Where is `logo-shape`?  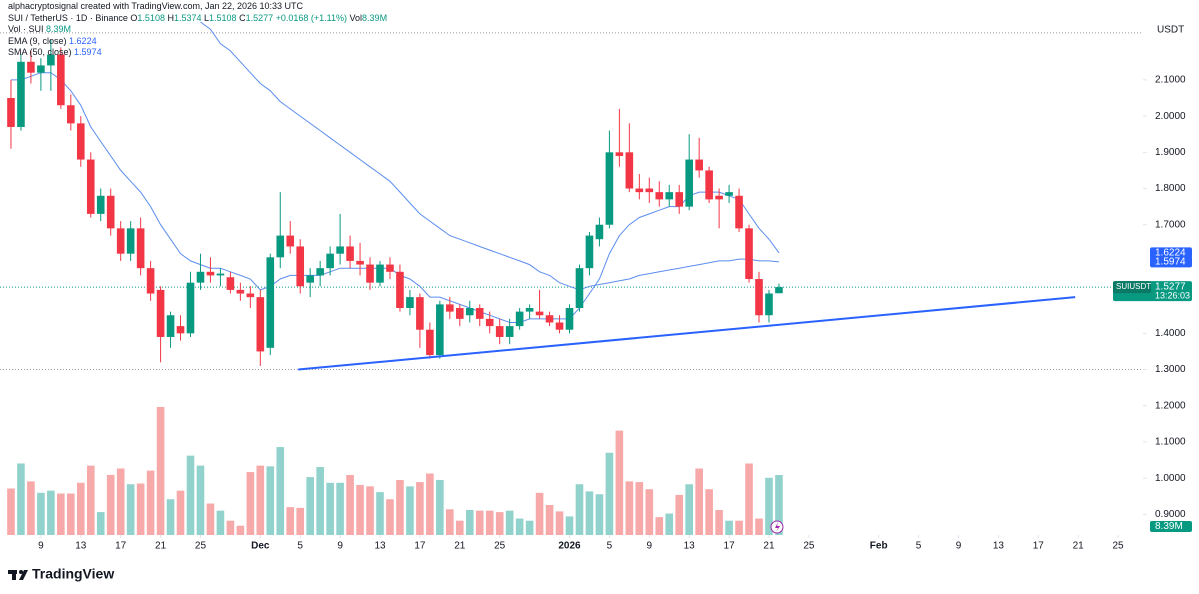
logo-shape is located at coordinates (23, 575).